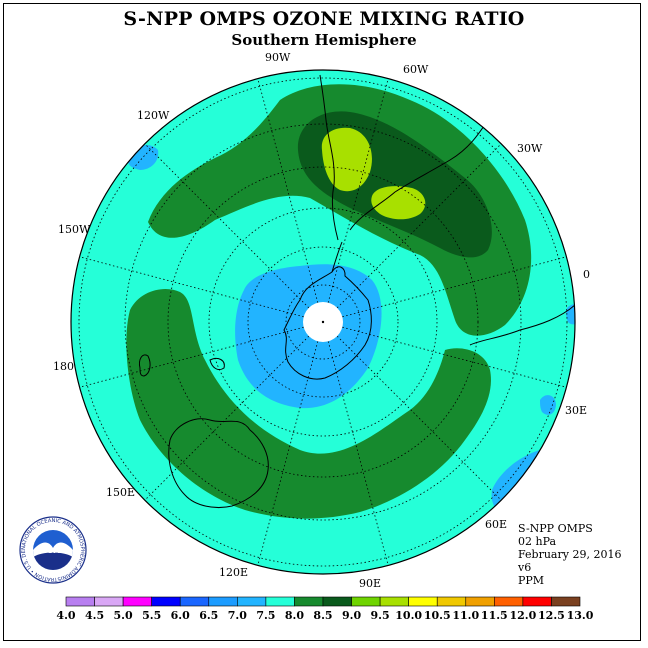 This screenshot has width=648, height=648. Describe the element at coordinates (120, 492) in the screenshot. I see `lon-label-150e: 150E` at that location.